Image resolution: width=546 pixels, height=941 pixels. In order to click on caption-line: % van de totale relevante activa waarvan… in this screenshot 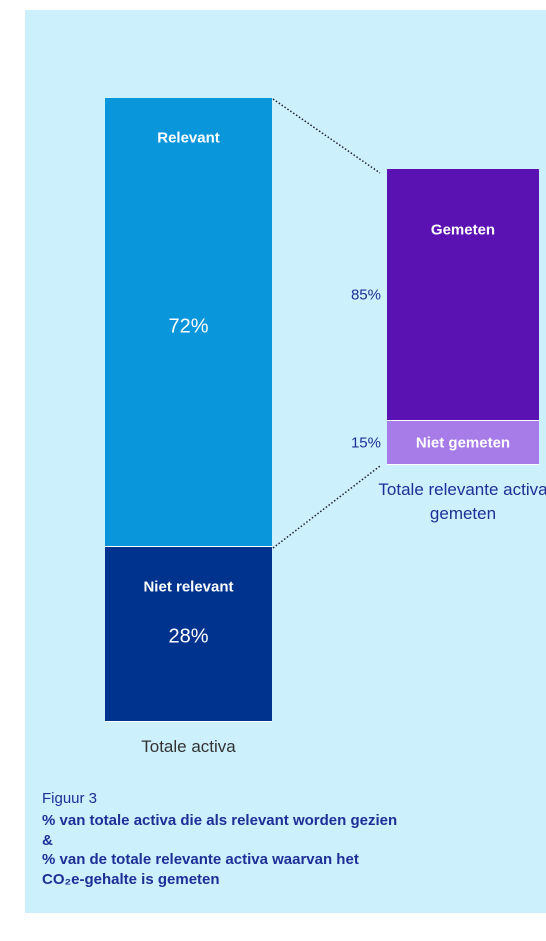, I will do `click(200, 859)`.